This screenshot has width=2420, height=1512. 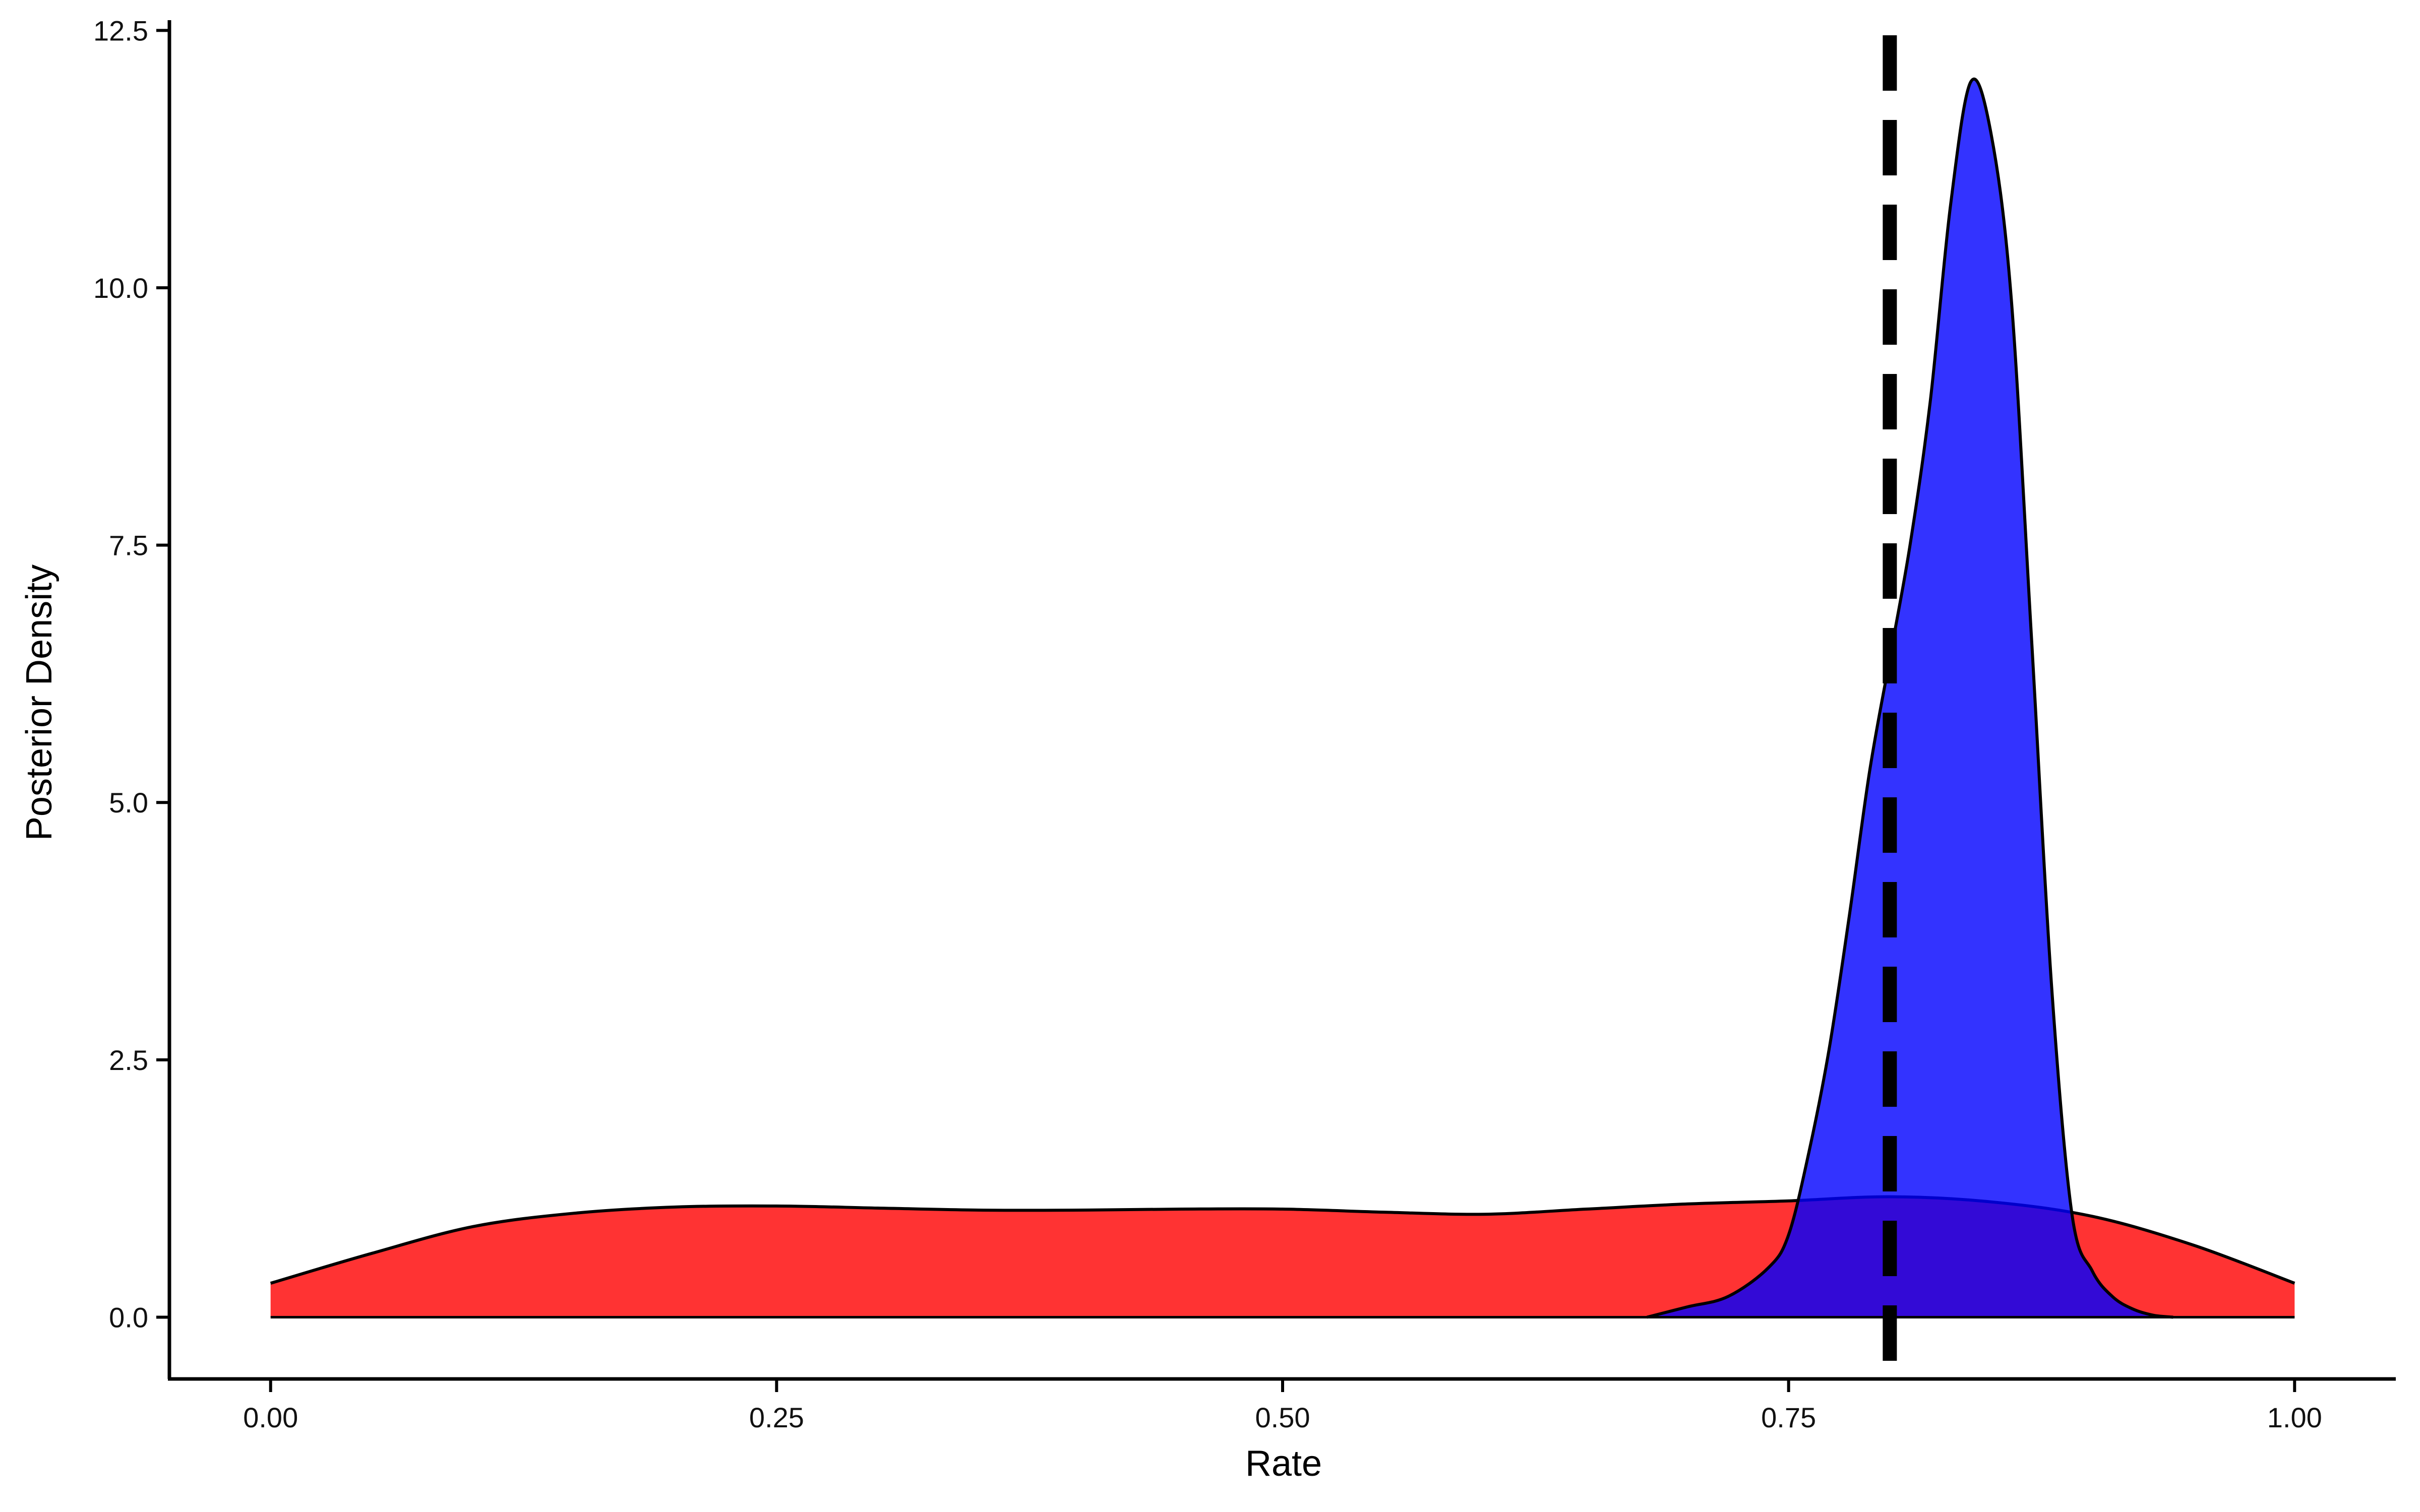 I want to click on x-tick-label: 0.00, so click(x=270, y=1417).